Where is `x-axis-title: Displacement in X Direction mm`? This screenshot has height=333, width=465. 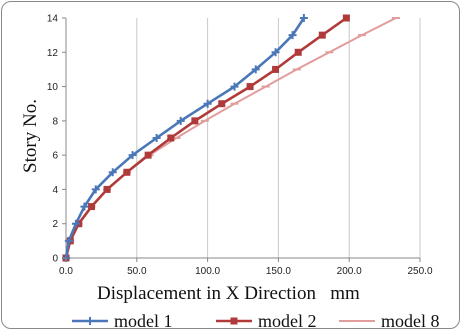
x-axis-title: Displacement in X Direction mm is located at coordinates (228, 293).